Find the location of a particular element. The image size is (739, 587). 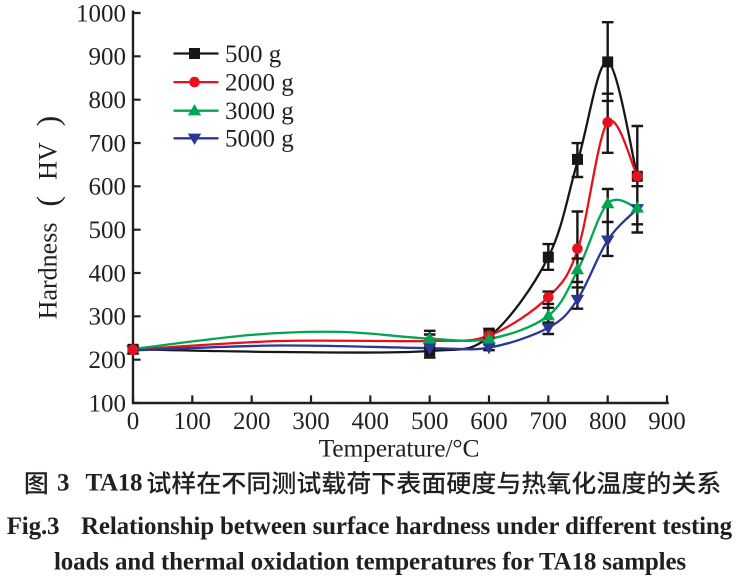

svg-text: 2000 g is located at coordinates (259, 82).